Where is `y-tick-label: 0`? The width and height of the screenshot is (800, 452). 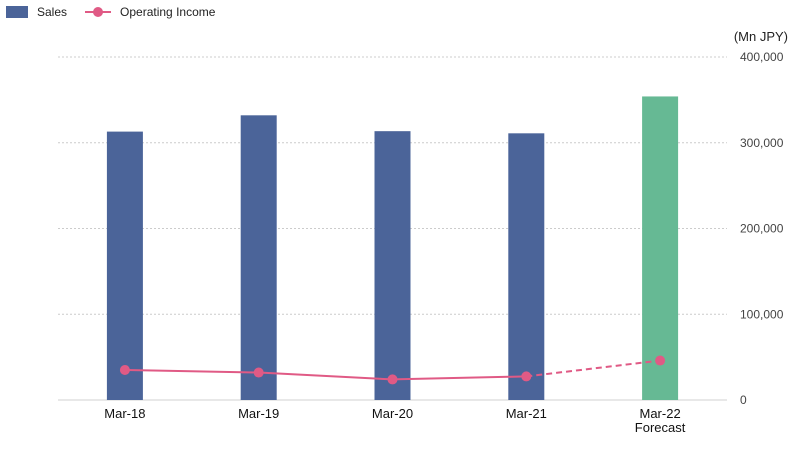 y-tick-label: 0 is located at coordinates (743, 400).